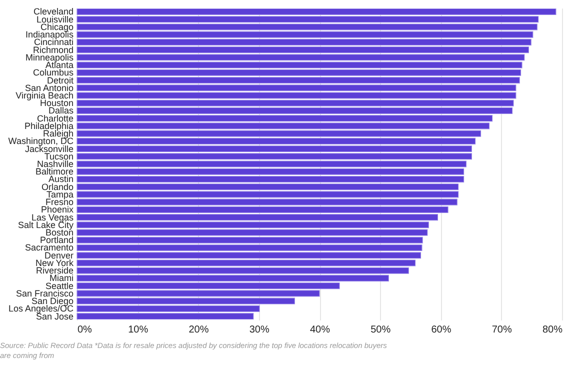 The width and height of the screenshot is (575, 366). What do you see at coordinates (49, 87) in the screenshot?
I see `y-tick-label: San Antonio` at bounding box center [49, 87].